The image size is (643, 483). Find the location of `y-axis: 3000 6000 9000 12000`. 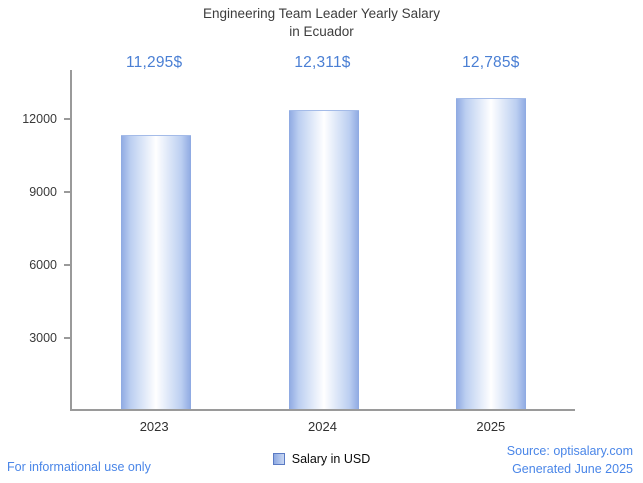

y-axis: 3000 6000 9000 12000 is located at coordinates (35, 240).